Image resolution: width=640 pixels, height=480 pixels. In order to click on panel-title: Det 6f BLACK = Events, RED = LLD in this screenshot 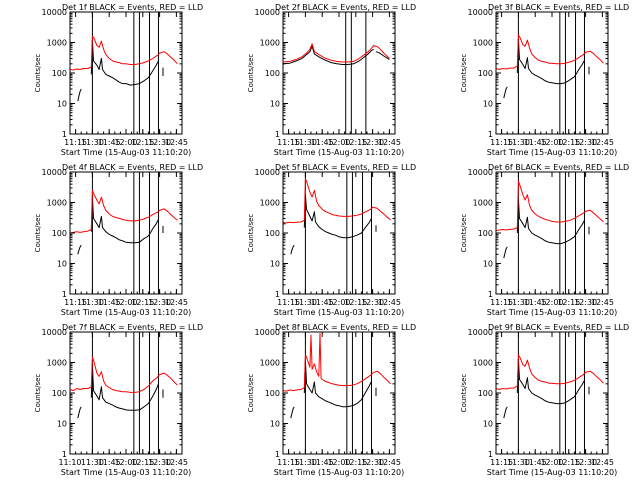, I will do `click(558, 167)`.